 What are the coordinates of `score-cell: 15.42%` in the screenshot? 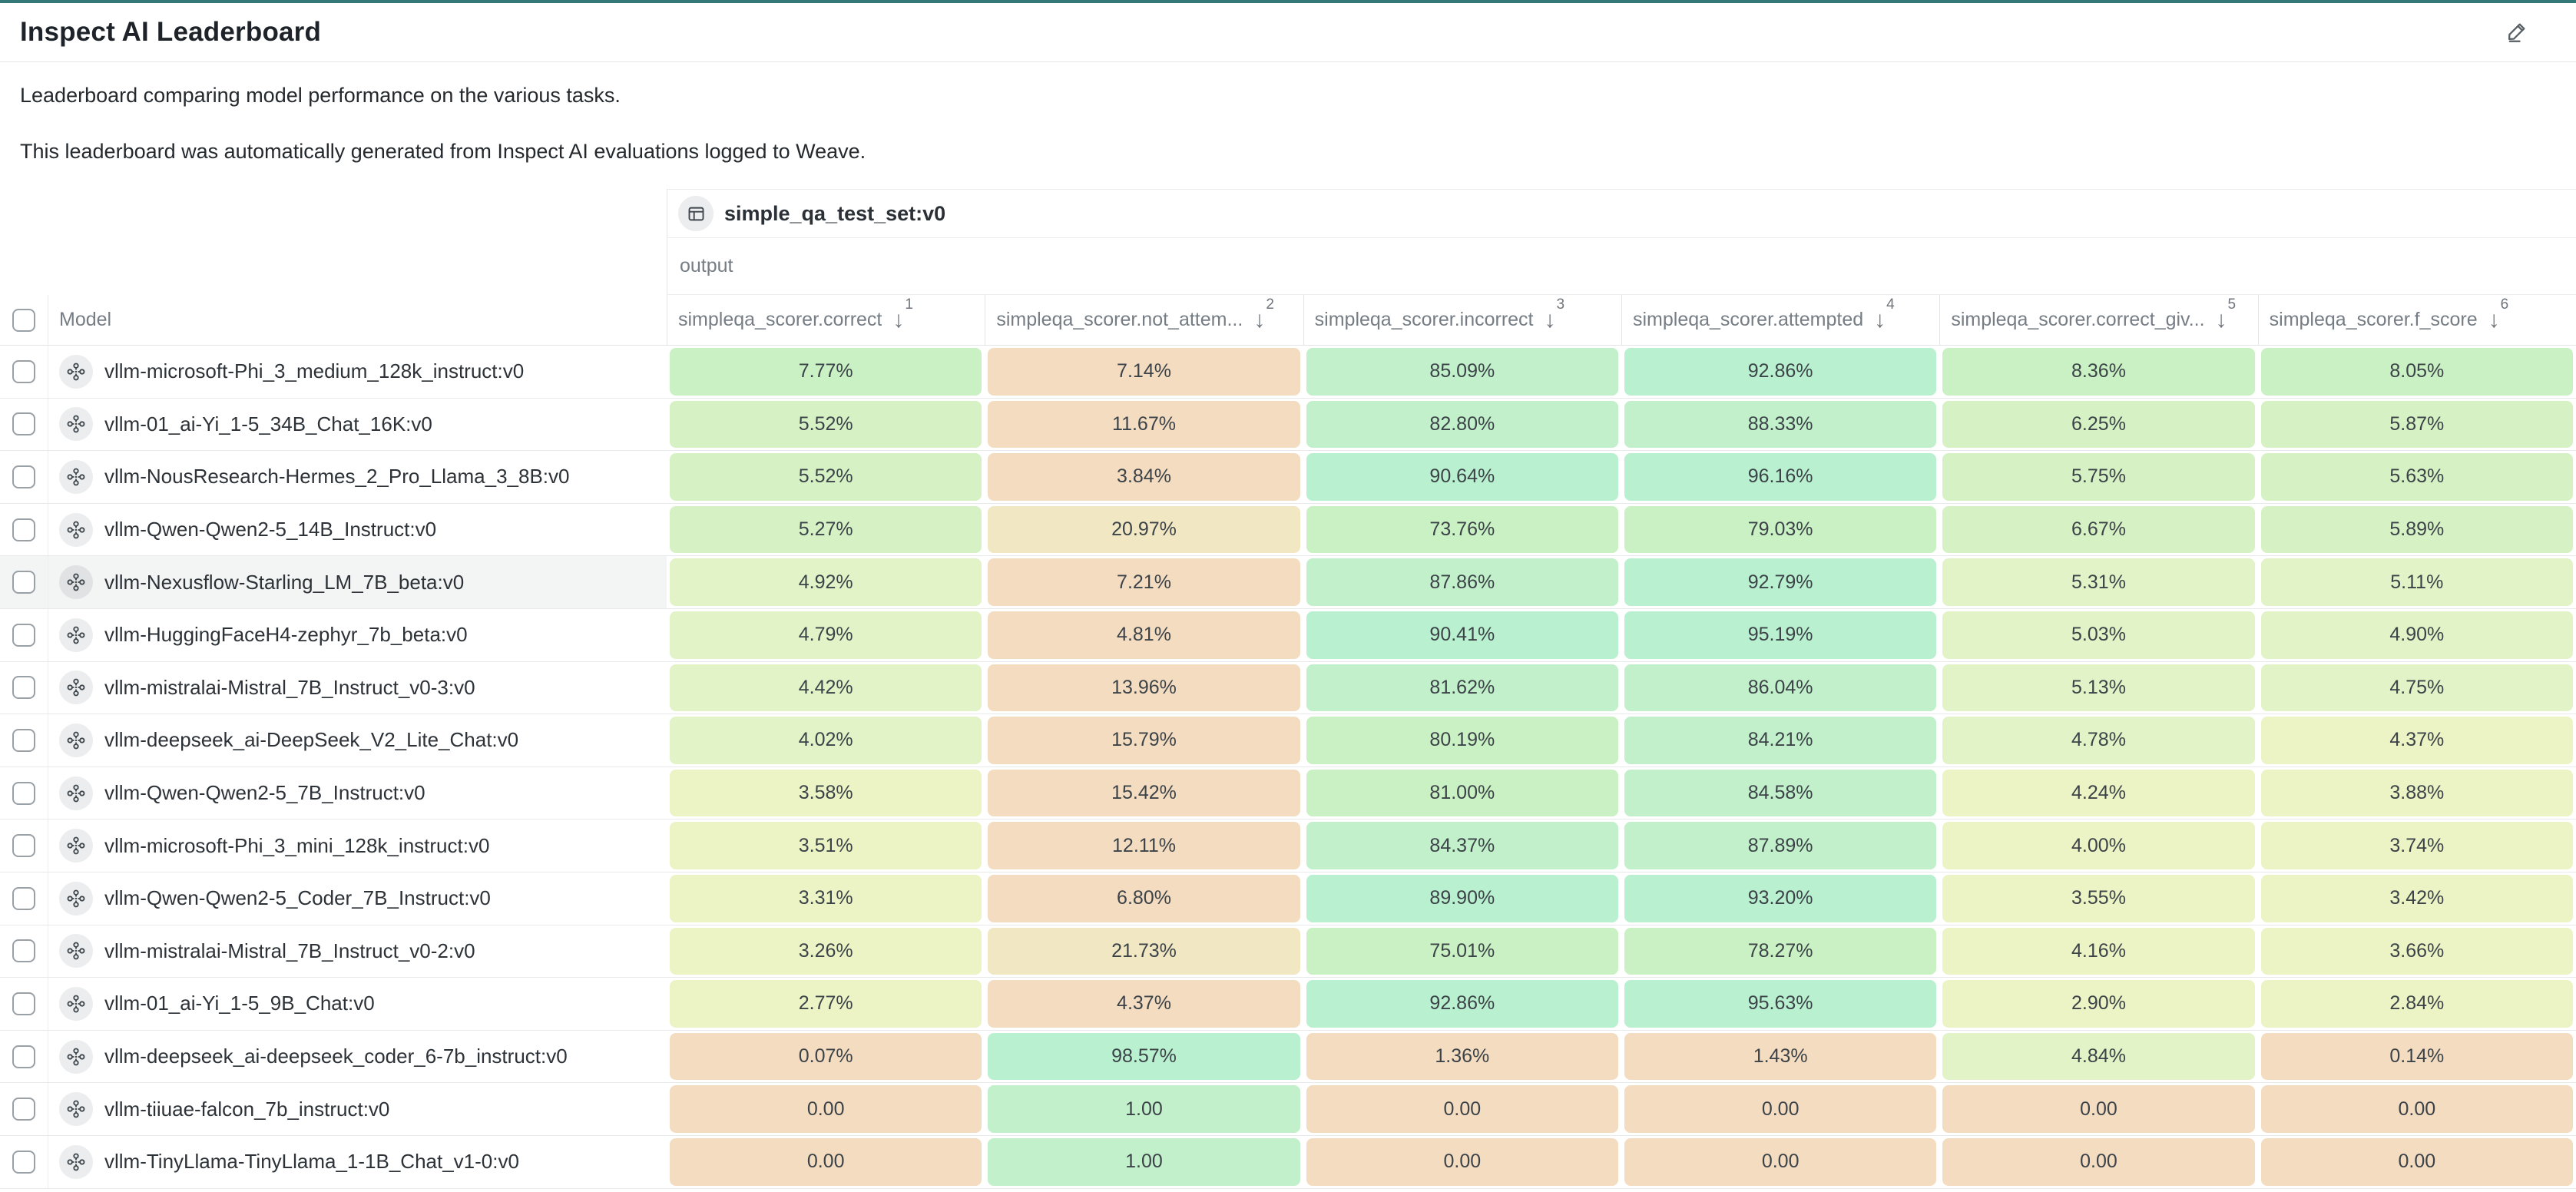 It's located at (1144, 793).